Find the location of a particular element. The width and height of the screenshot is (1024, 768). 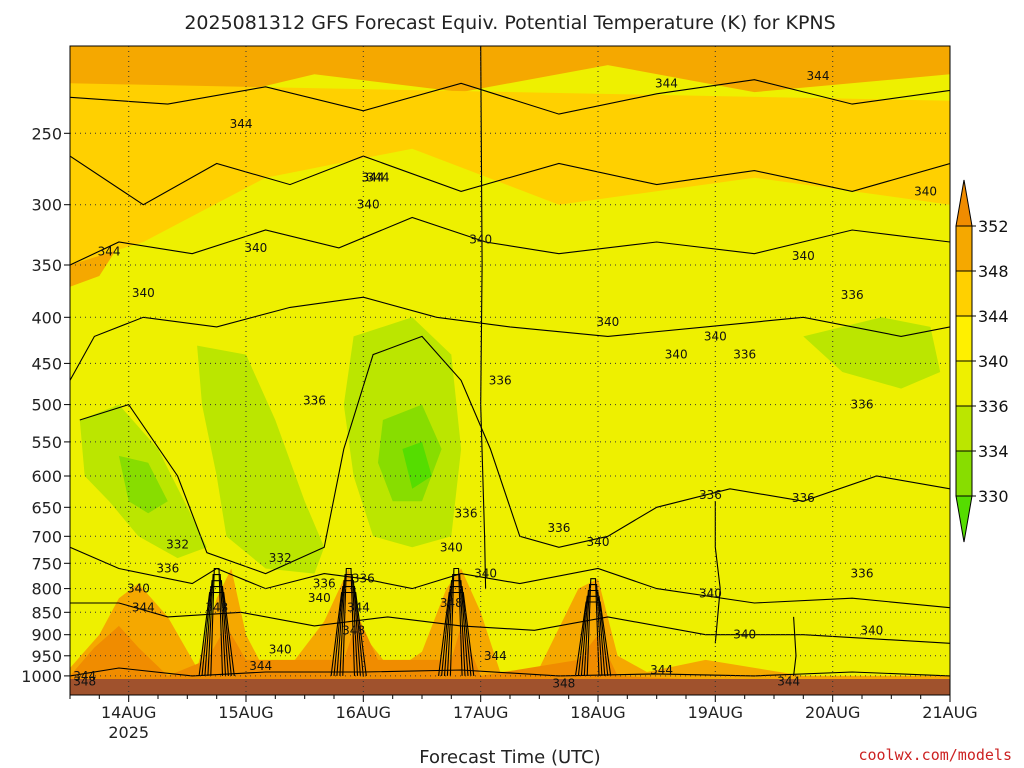

y-tick-label: 500 is located at coordinates (46, 405).